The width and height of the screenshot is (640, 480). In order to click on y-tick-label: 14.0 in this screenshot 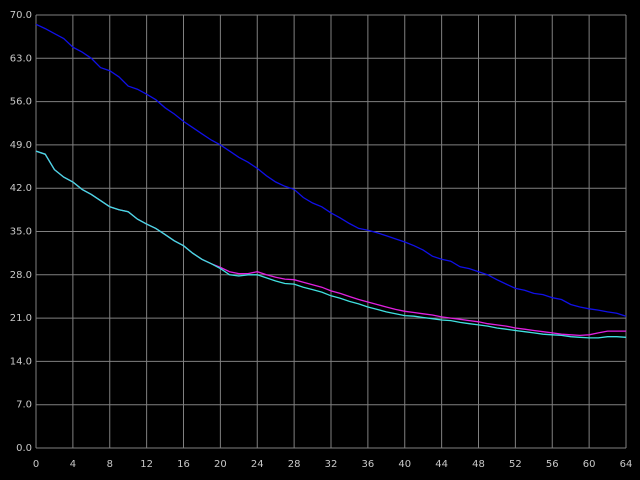, I will do `click(21, 361)`.